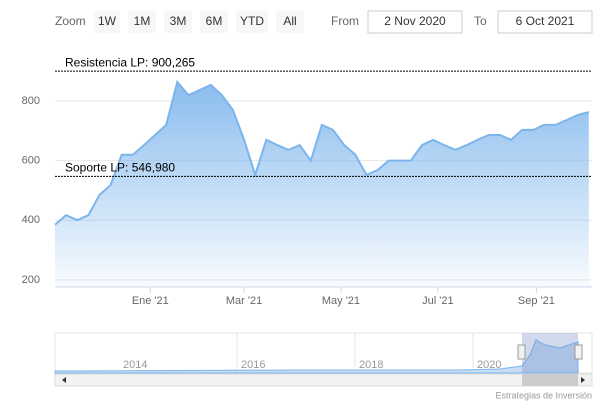  I want to click on range-button-label: YTD, so click(252, 21).